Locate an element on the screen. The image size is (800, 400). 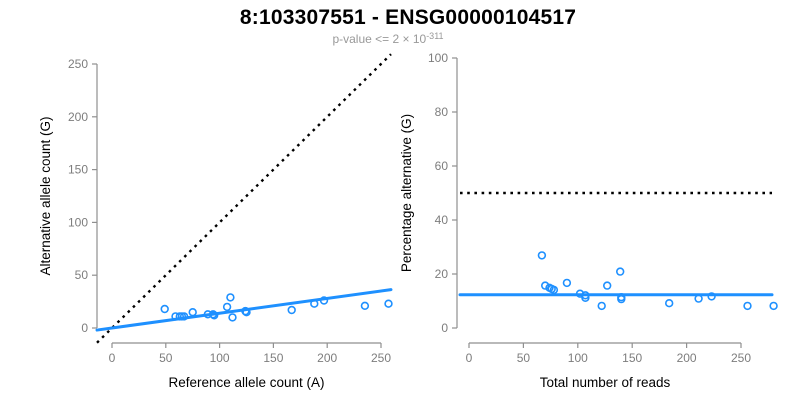
y-tick-label: 80 is located at coordinates (442, 112).